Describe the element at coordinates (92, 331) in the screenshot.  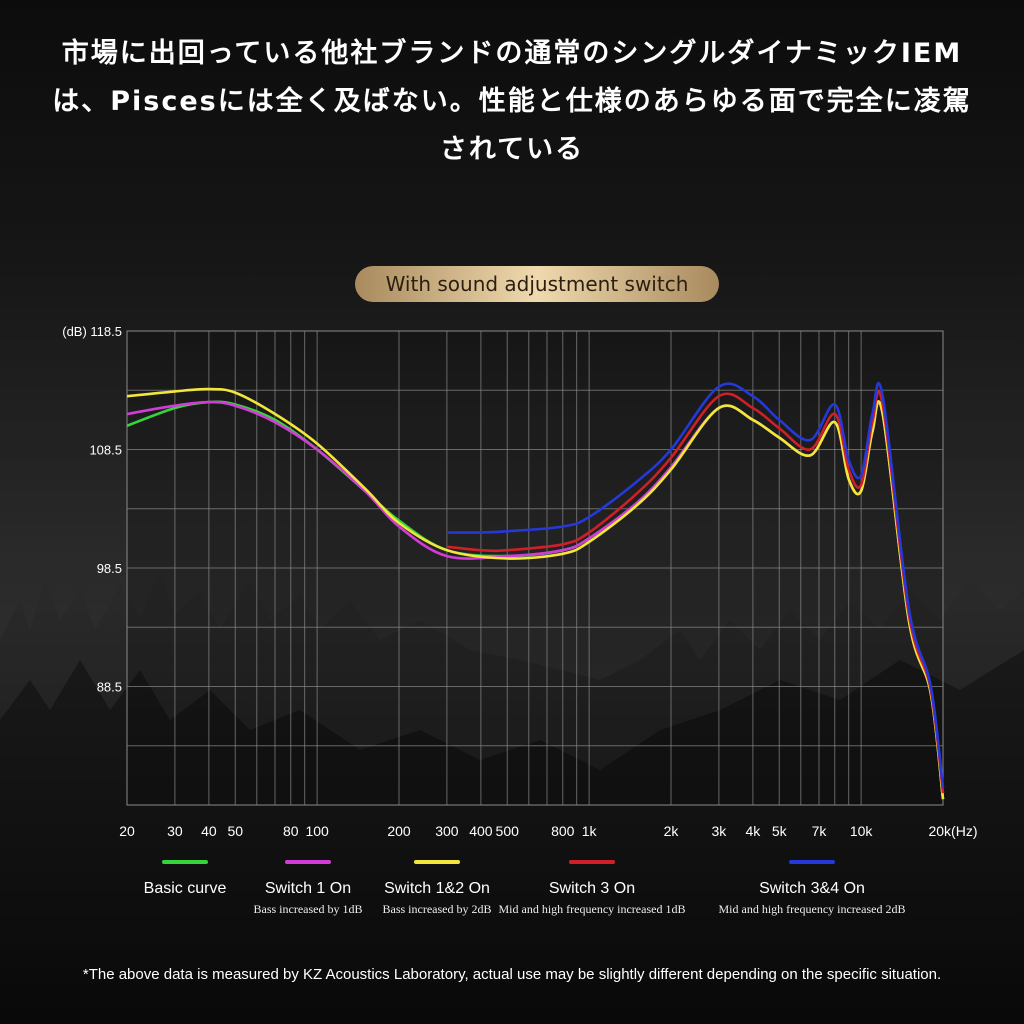
I see `y-tick-label: (dB) 118.5` at that location.